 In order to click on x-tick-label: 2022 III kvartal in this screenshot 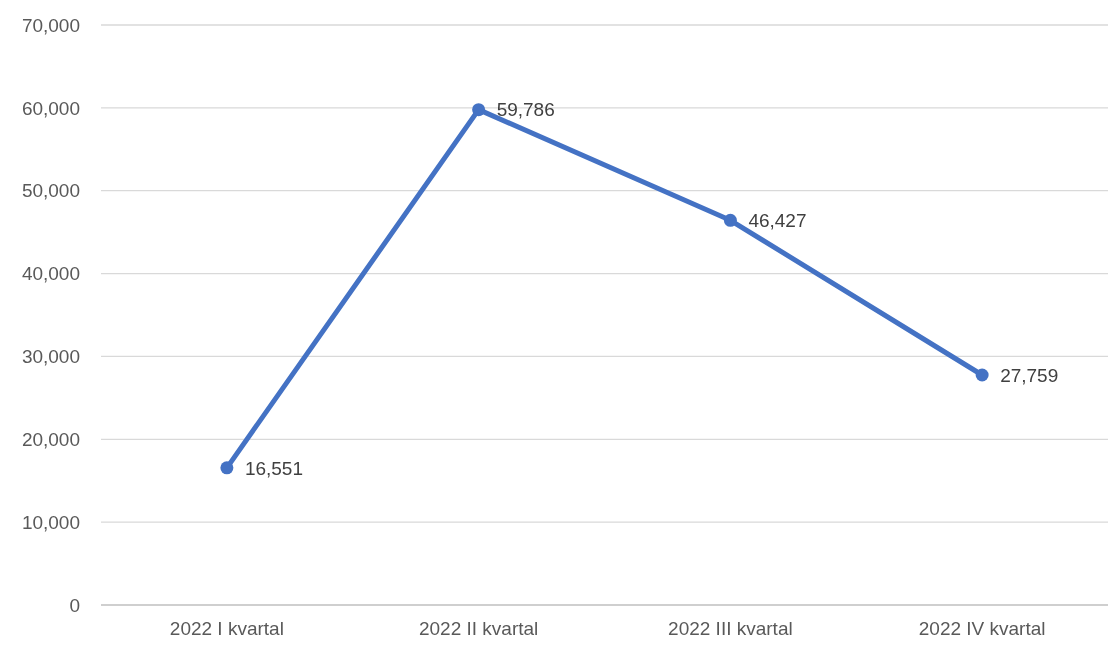, I will do `click(730, 628)`.